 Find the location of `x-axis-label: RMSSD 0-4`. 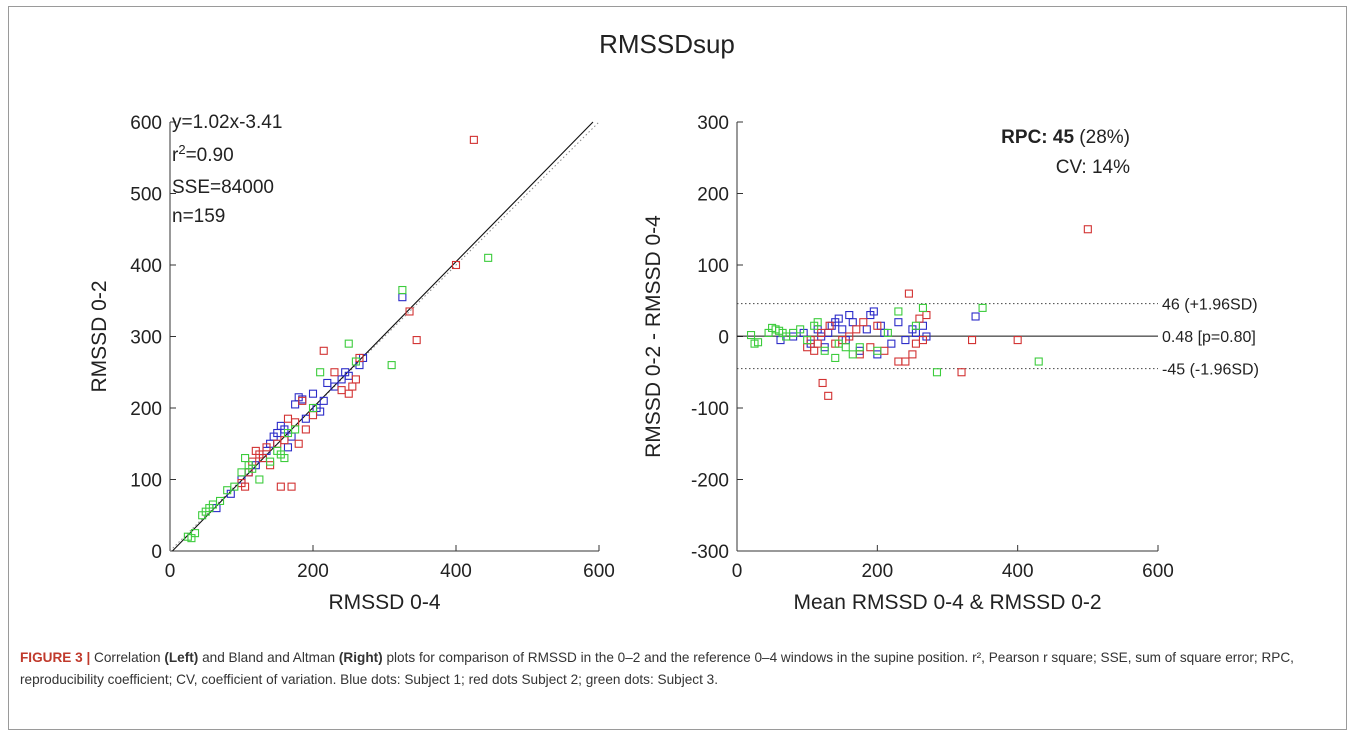

x-axis-label: RMSSD 0-4 is located at coordinates (384, 602).